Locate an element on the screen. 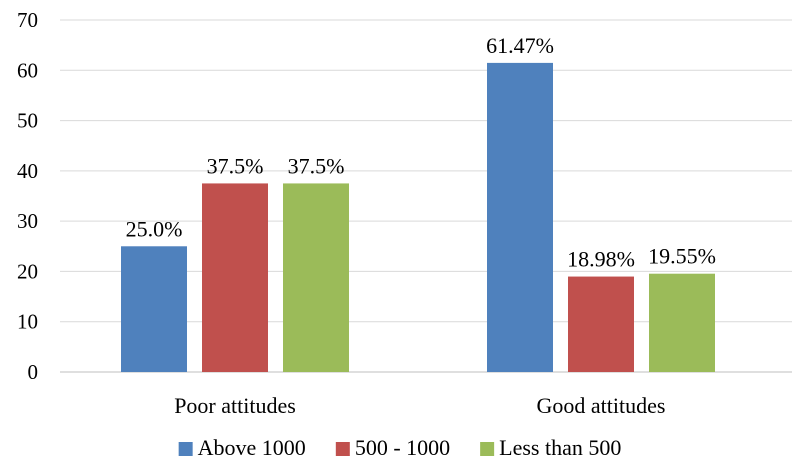 The image size is (800, 476). y-tick-label: 0 is located at coordinates (33, 372).